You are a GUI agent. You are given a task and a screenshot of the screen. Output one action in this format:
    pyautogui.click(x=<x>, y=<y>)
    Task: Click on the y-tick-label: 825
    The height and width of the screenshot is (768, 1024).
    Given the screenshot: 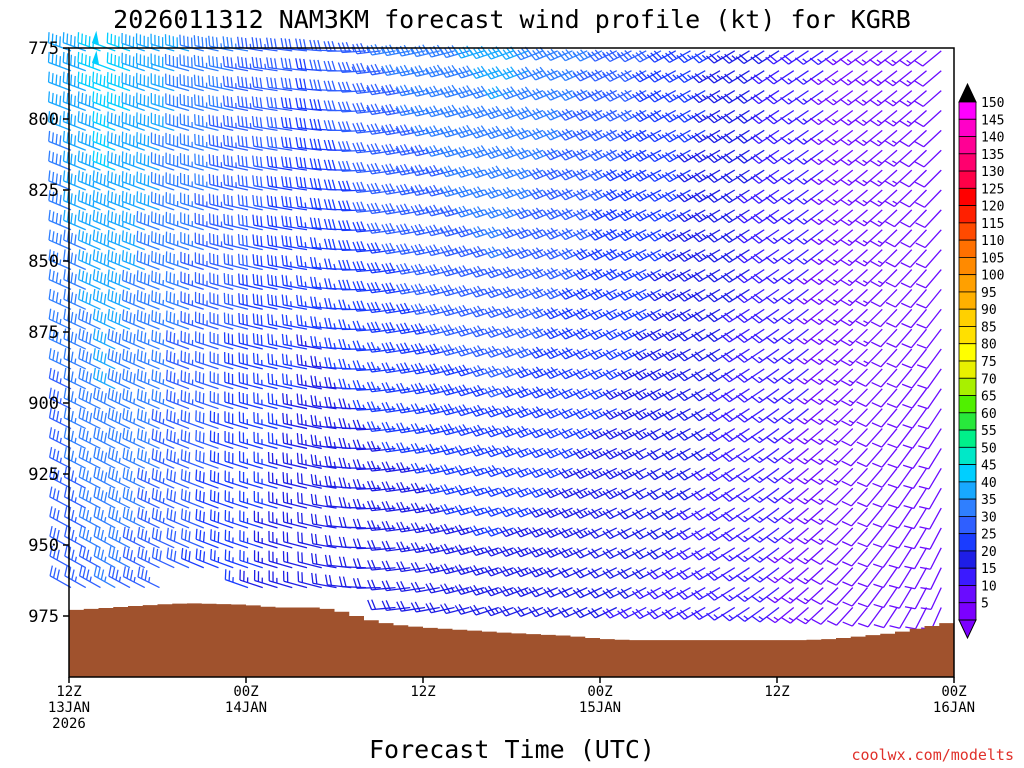 What is the action you would take?
    pyautogui.click(x=43, y=191)
    